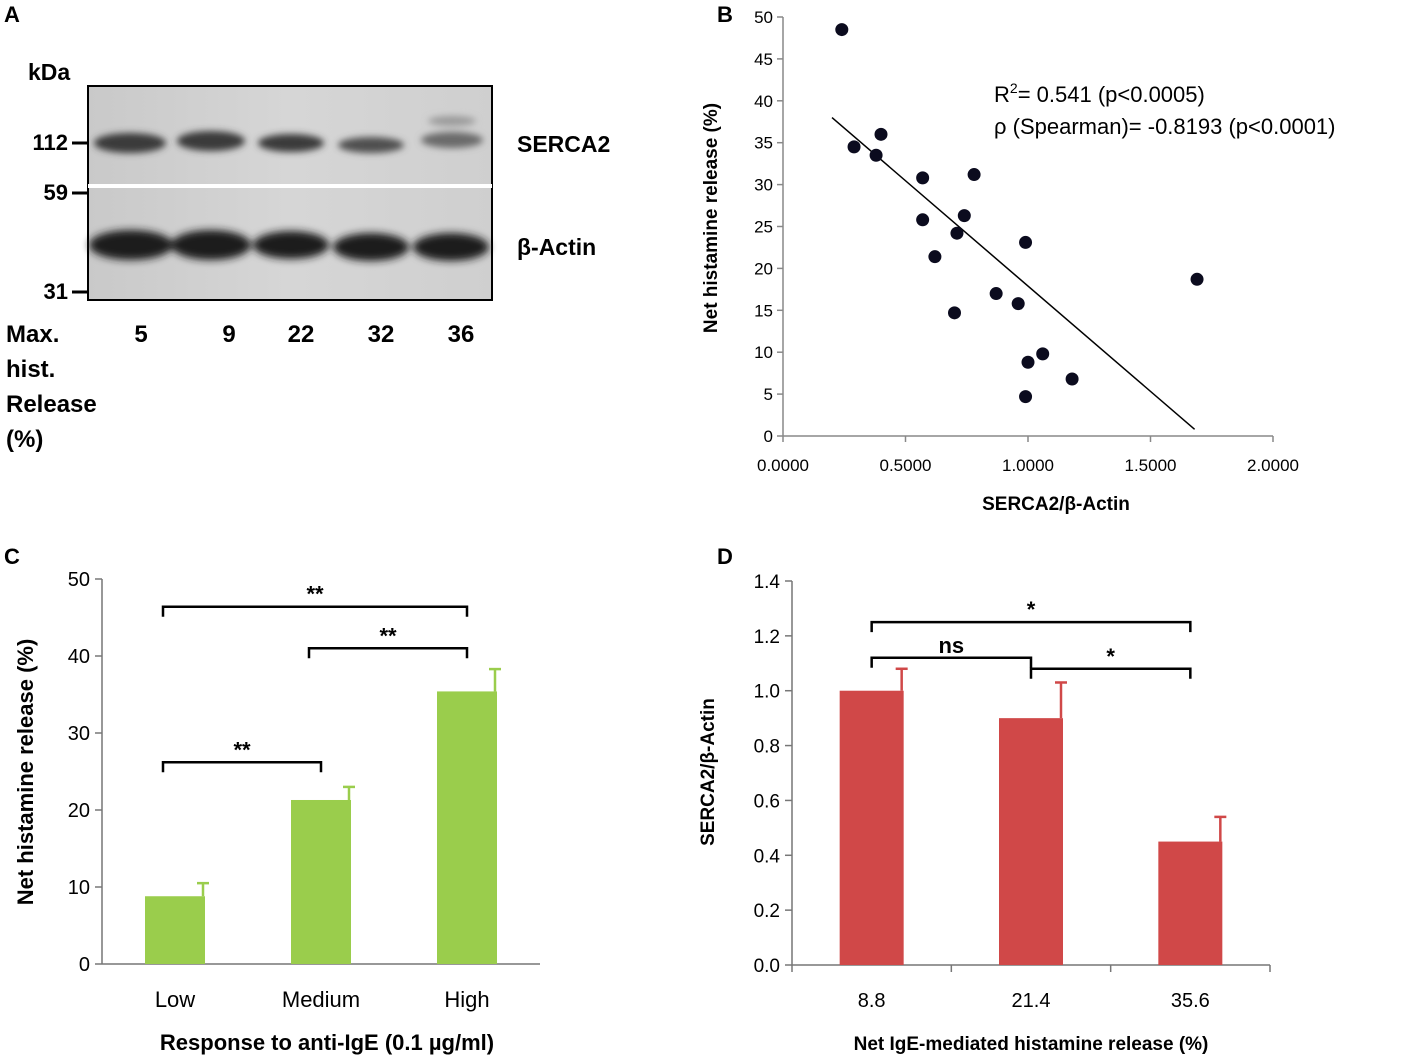 Image resolution: width=1423 pixels, height=1061 pixels. I want to click on y-tick-label: 45, so click(763, 59).